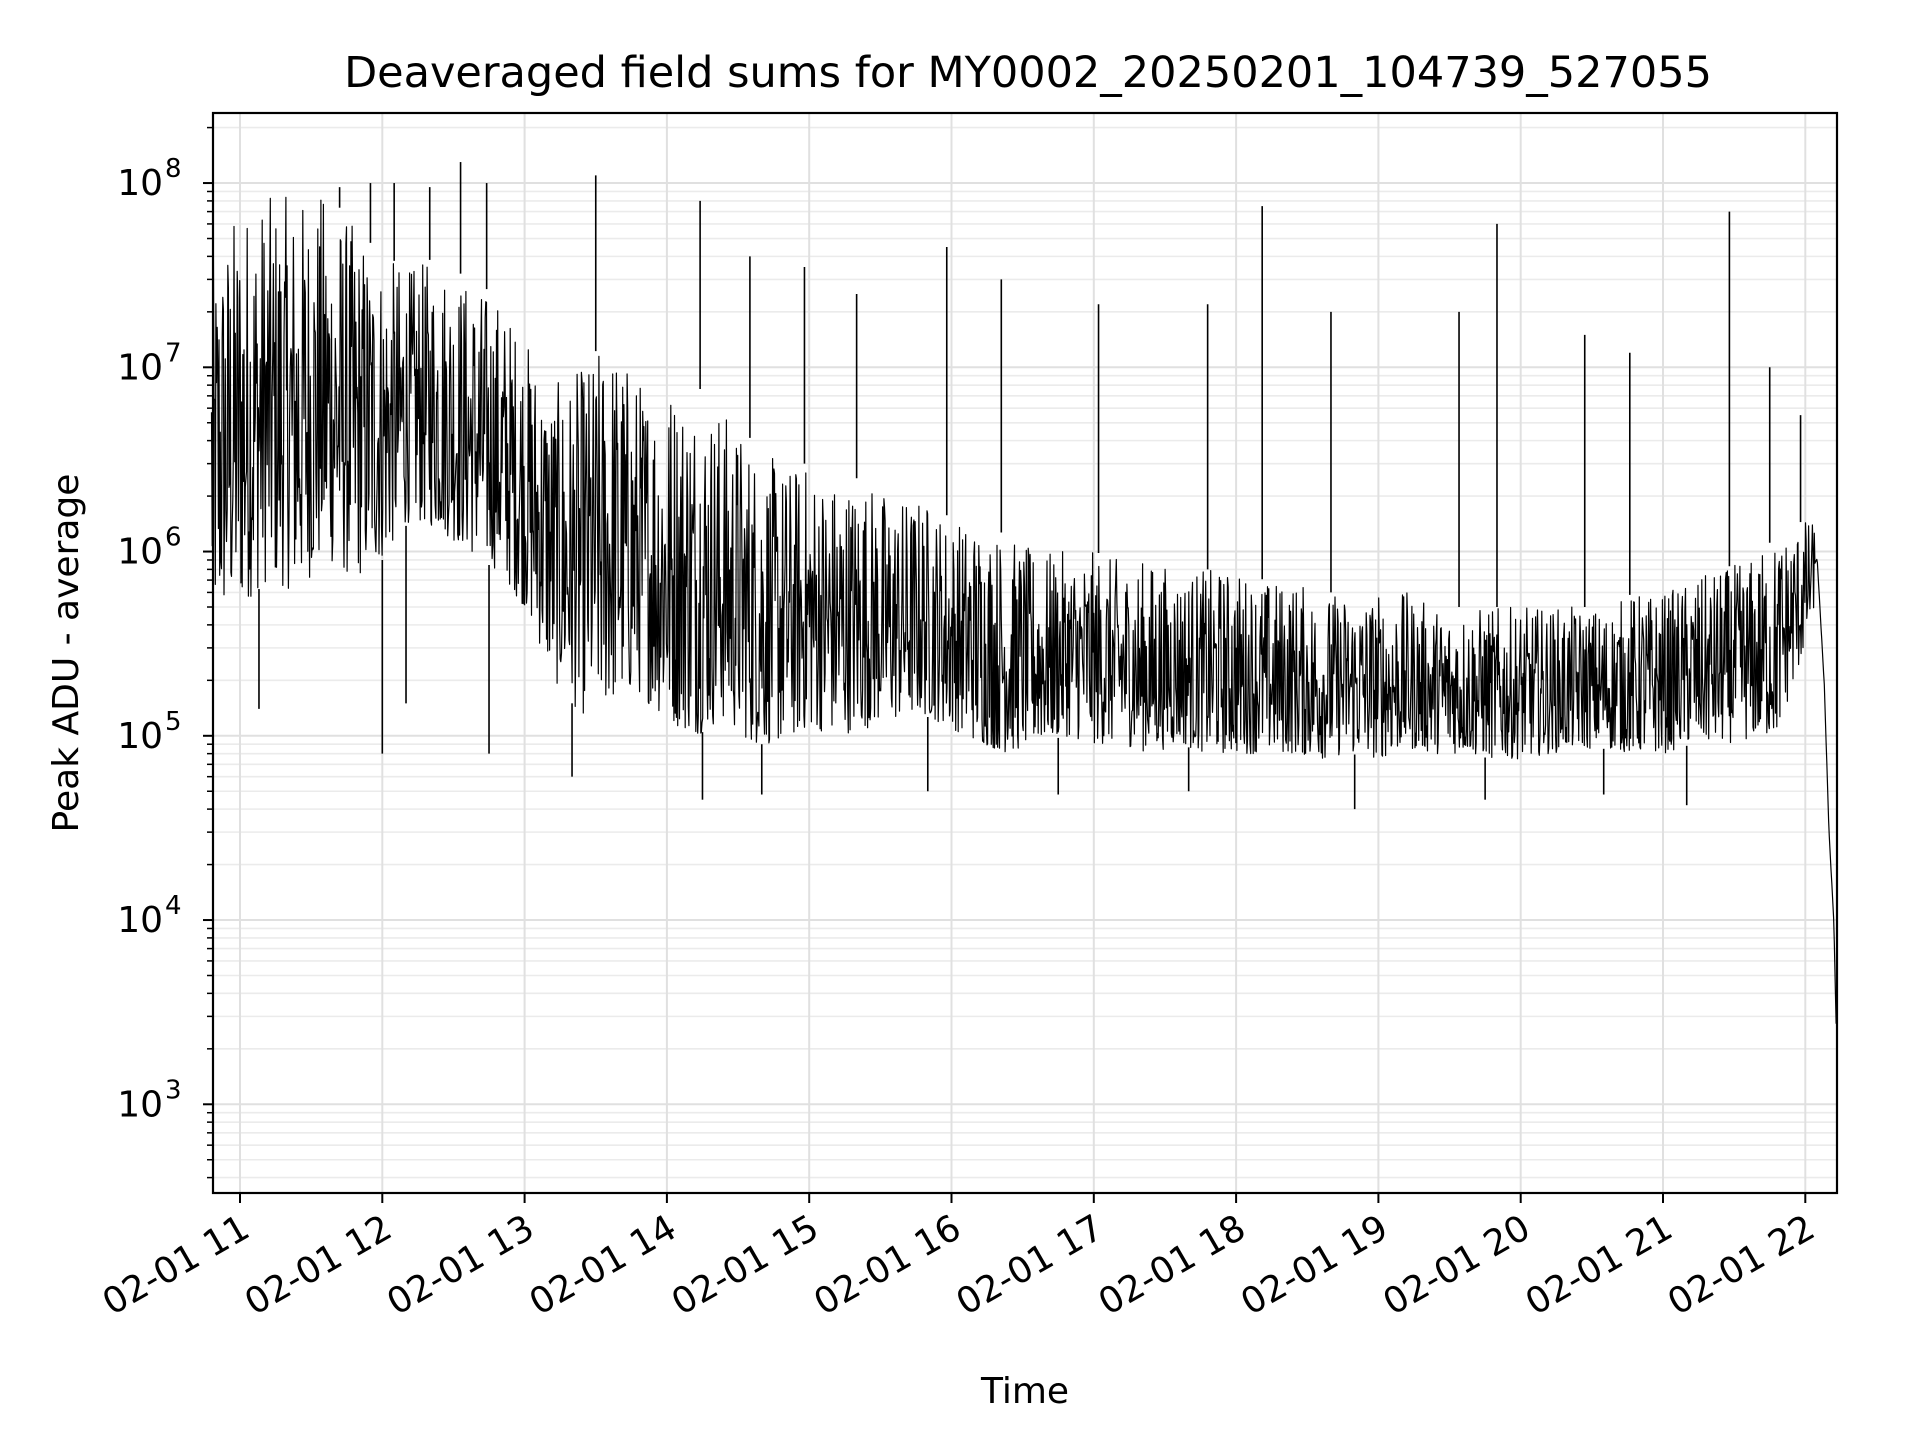  Describe the element at coordinates (173, 169) in the screenshot. I see `y-tick-label-exponent: 8` at that location.